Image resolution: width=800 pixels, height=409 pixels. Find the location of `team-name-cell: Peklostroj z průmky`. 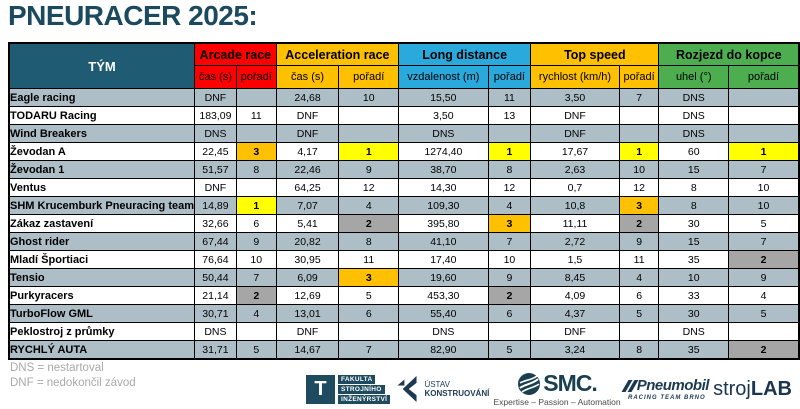

team-name-cell: Peklostroj z průmky is located at coordinates (101, 331).